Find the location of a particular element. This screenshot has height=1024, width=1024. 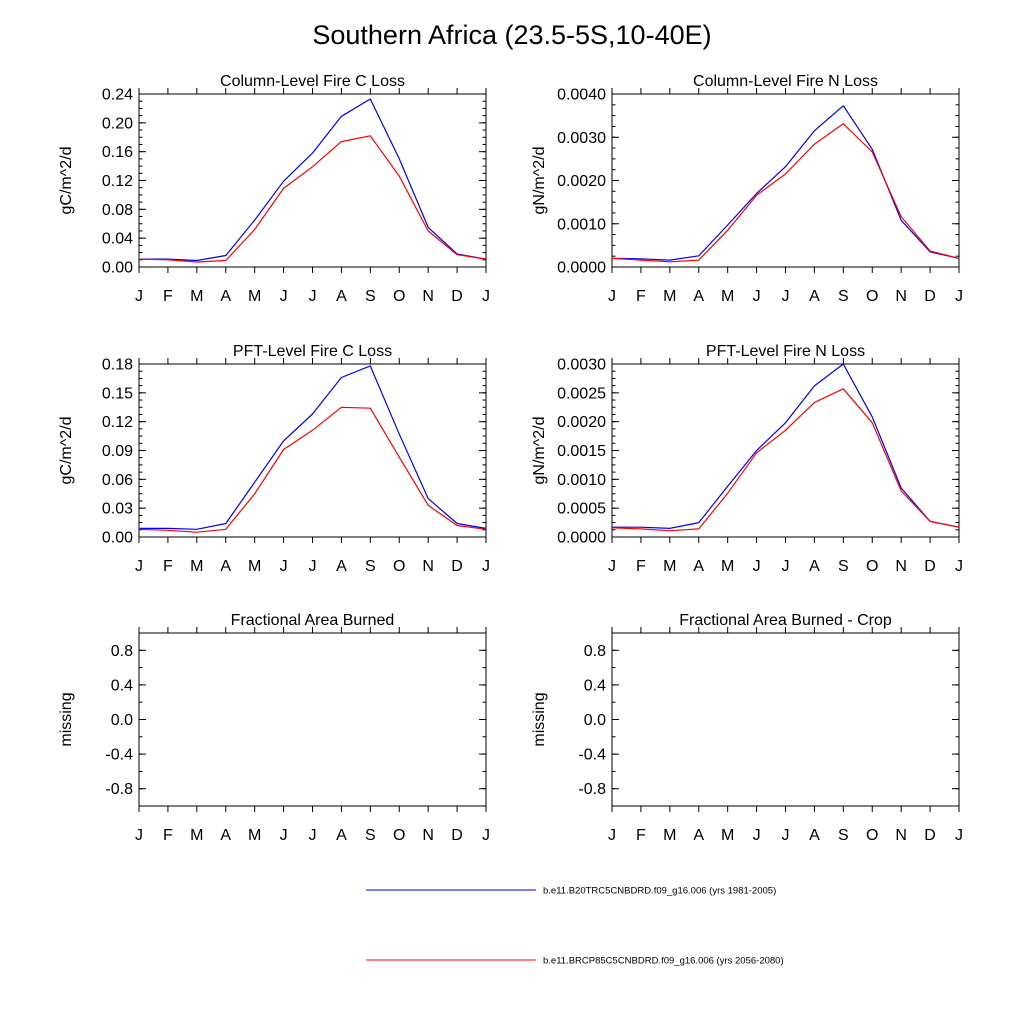

panel-title: PFT-Level Fire C Loss is located at coordinates (312, 351).